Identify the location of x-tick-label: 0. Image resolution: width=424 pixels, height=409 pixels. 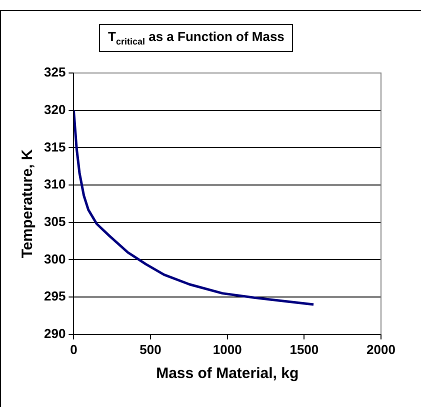
(74, 349).